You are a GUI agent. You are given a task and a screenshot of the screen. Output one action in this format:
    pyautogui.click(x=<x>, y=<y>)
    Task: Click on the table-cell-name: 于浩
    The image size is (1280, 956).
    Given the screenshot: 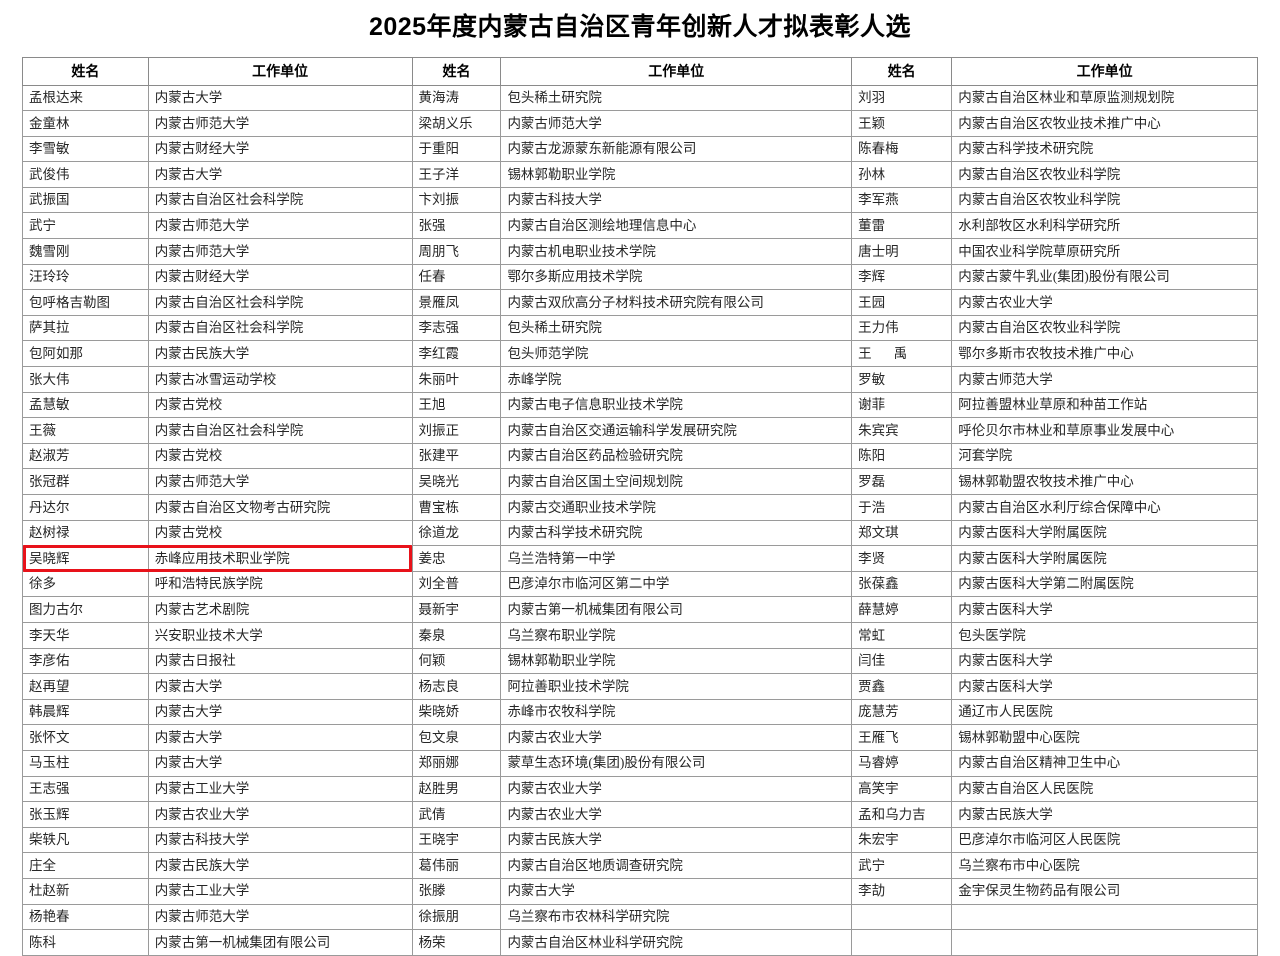 What is the action you would take?
    pyautogui.click(x=902, y=507)
    